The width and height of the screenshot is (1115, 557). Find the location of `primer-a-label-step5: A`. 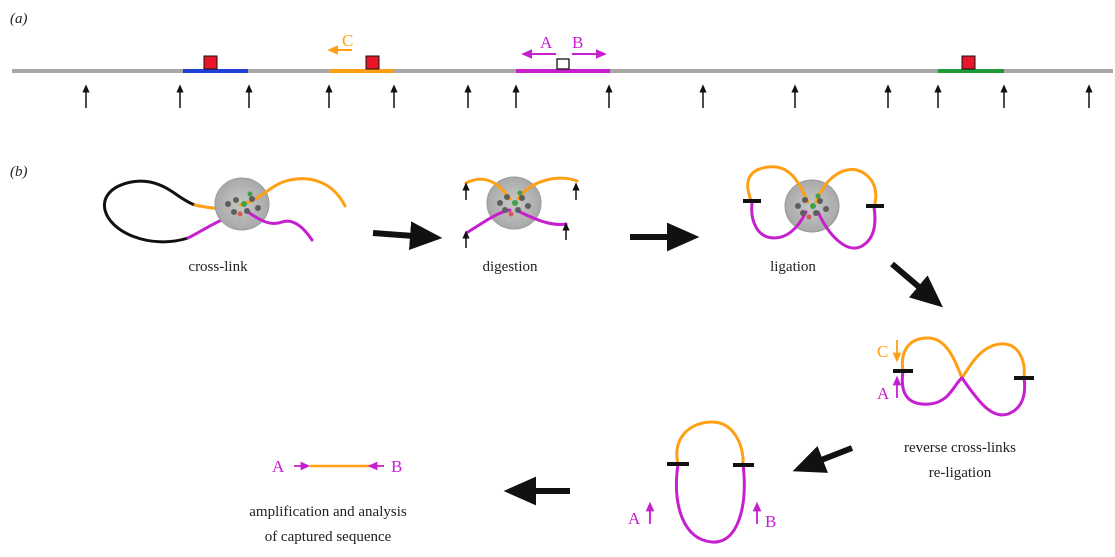

primer-a-label-step5: A is located at coordinates (634, 518).